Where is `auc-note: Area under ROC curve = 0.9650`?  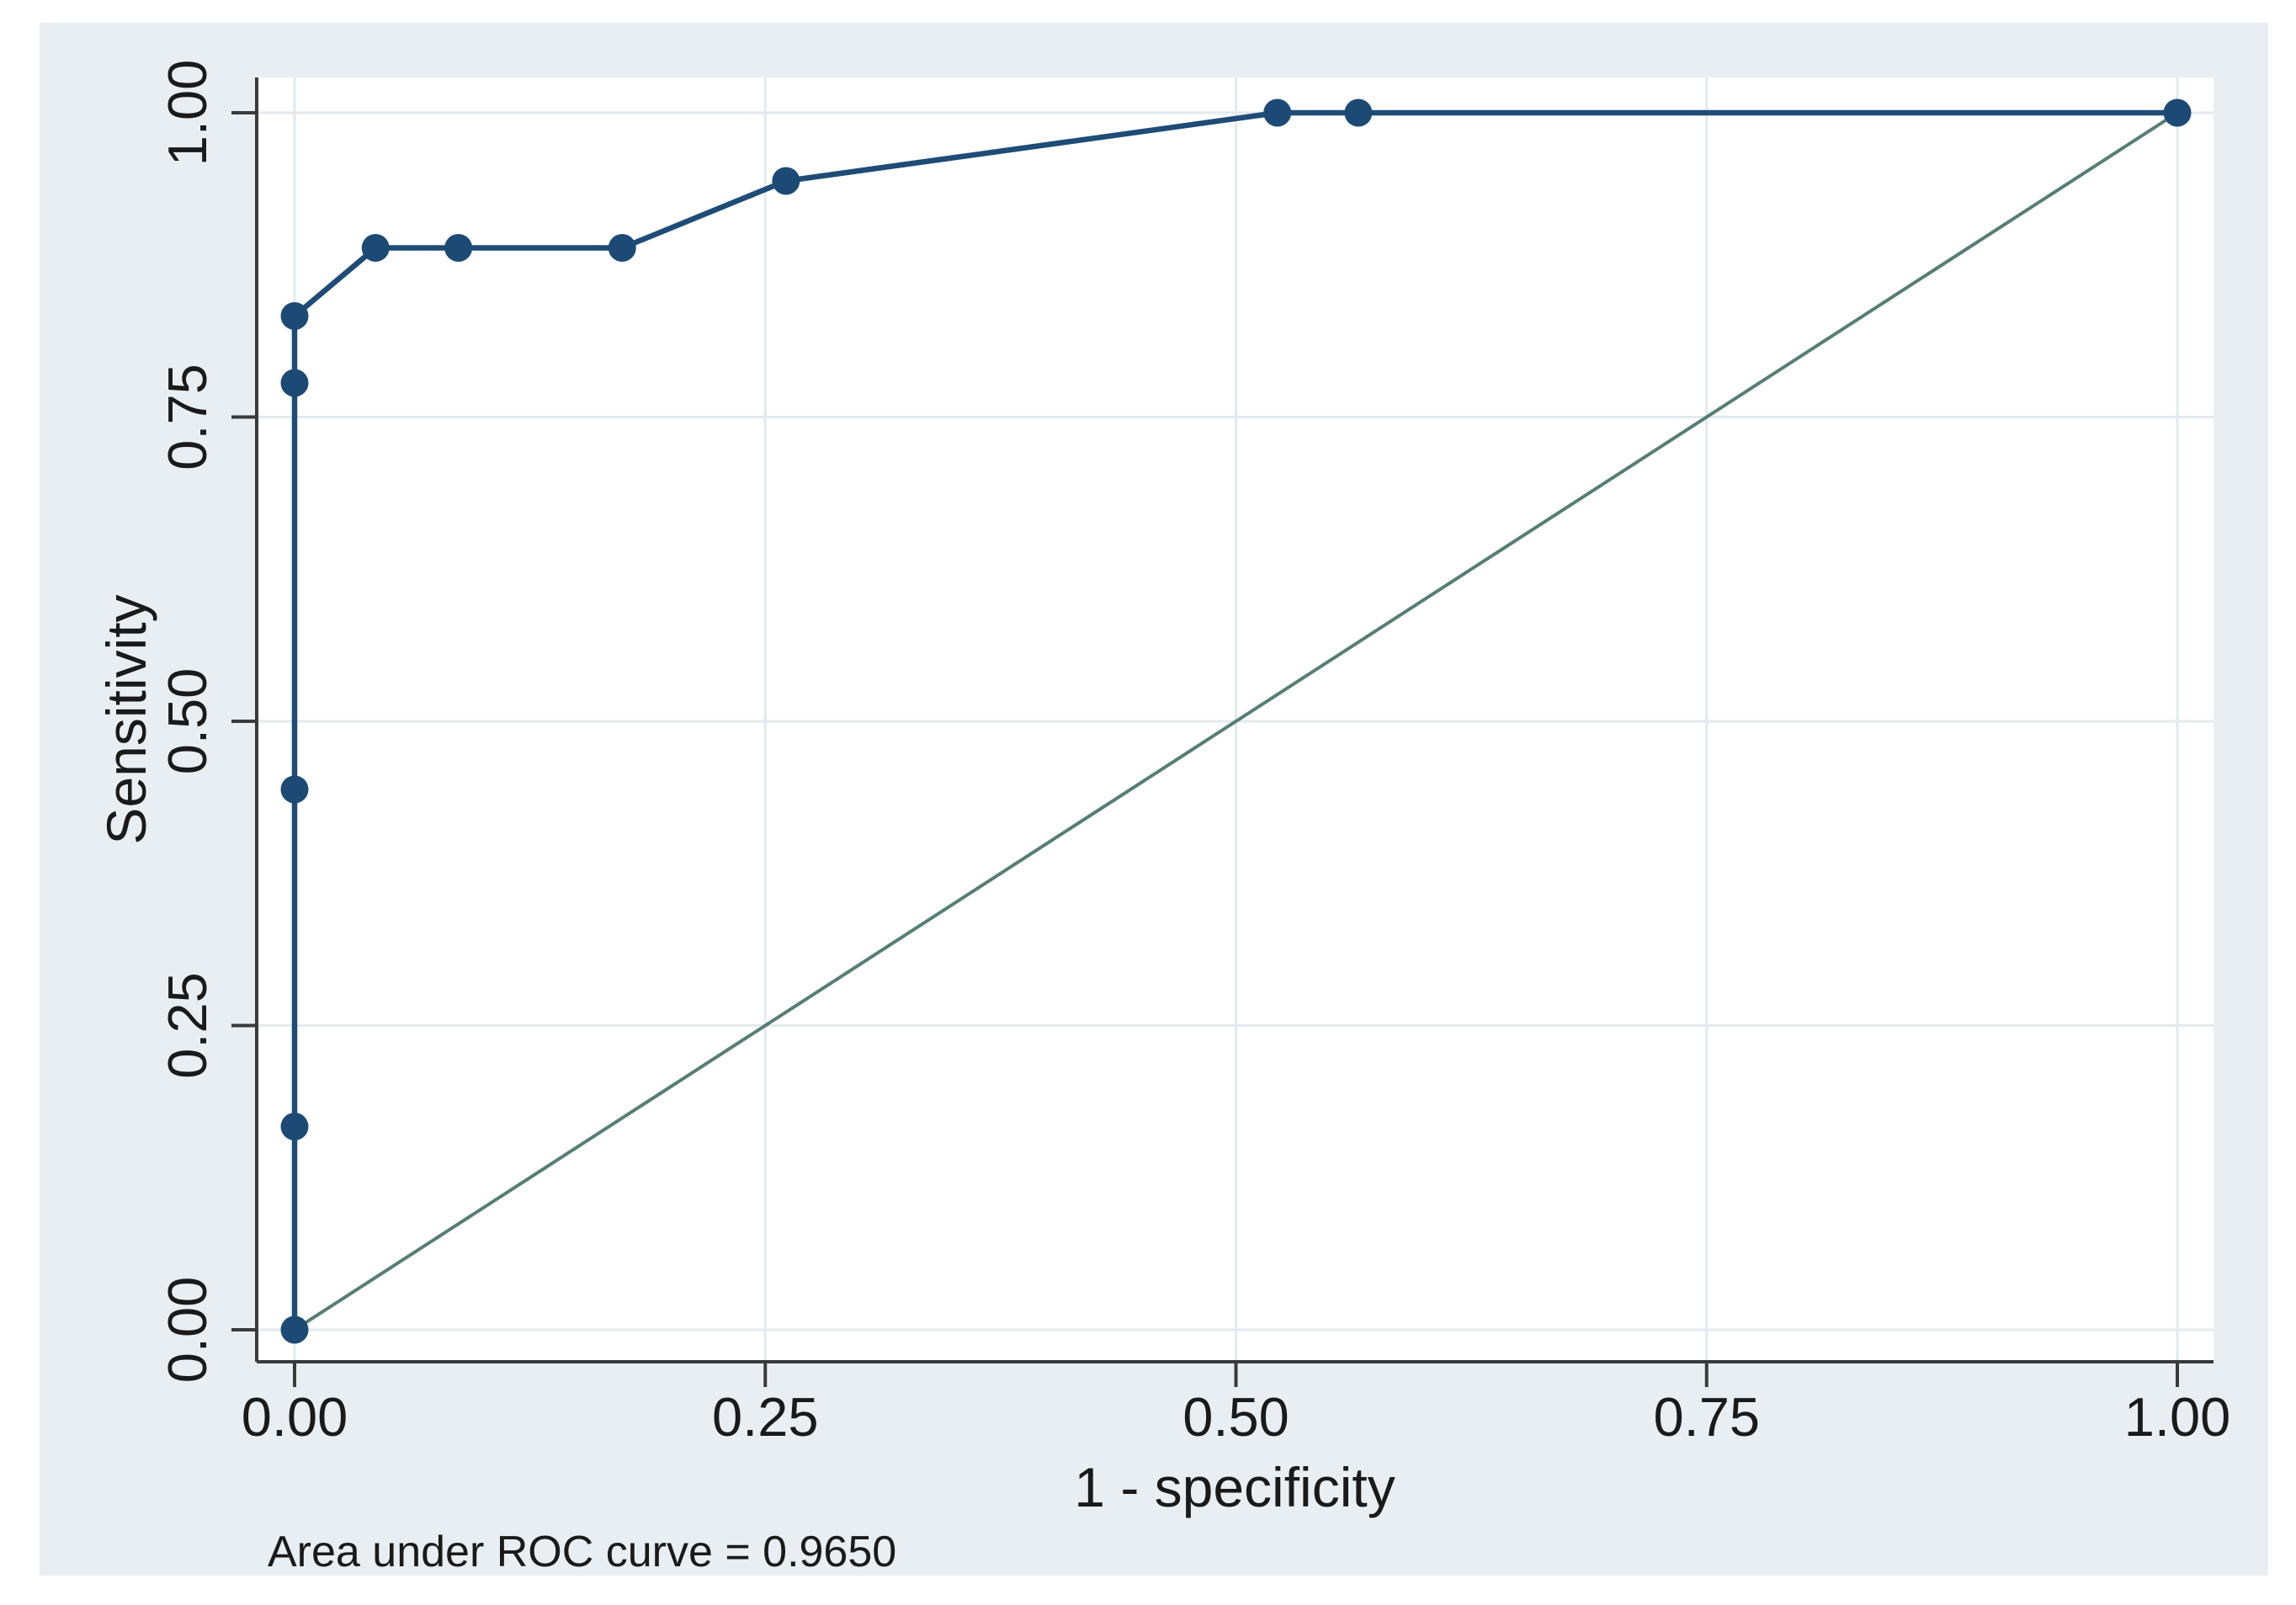
auc-note: Area under ROC curve = 0.9650 is located at coordinates (582, 1552).